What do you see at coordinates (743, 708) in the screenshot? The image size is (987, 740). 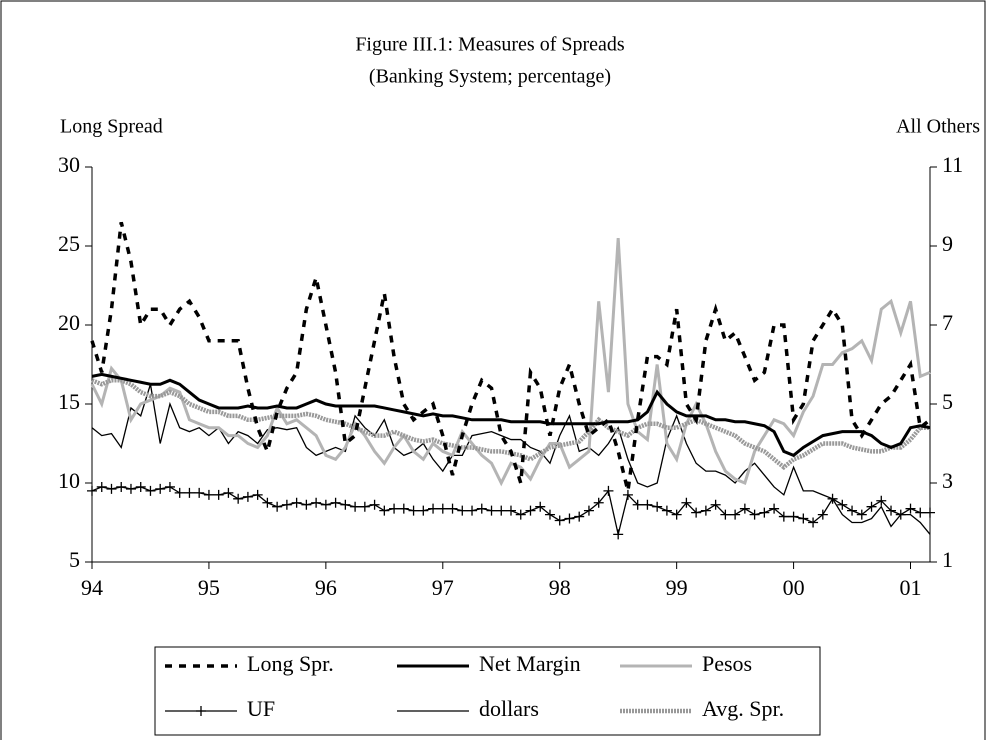 I see `legend-label: Avg. Spr.` at bounding box center [743, 708].